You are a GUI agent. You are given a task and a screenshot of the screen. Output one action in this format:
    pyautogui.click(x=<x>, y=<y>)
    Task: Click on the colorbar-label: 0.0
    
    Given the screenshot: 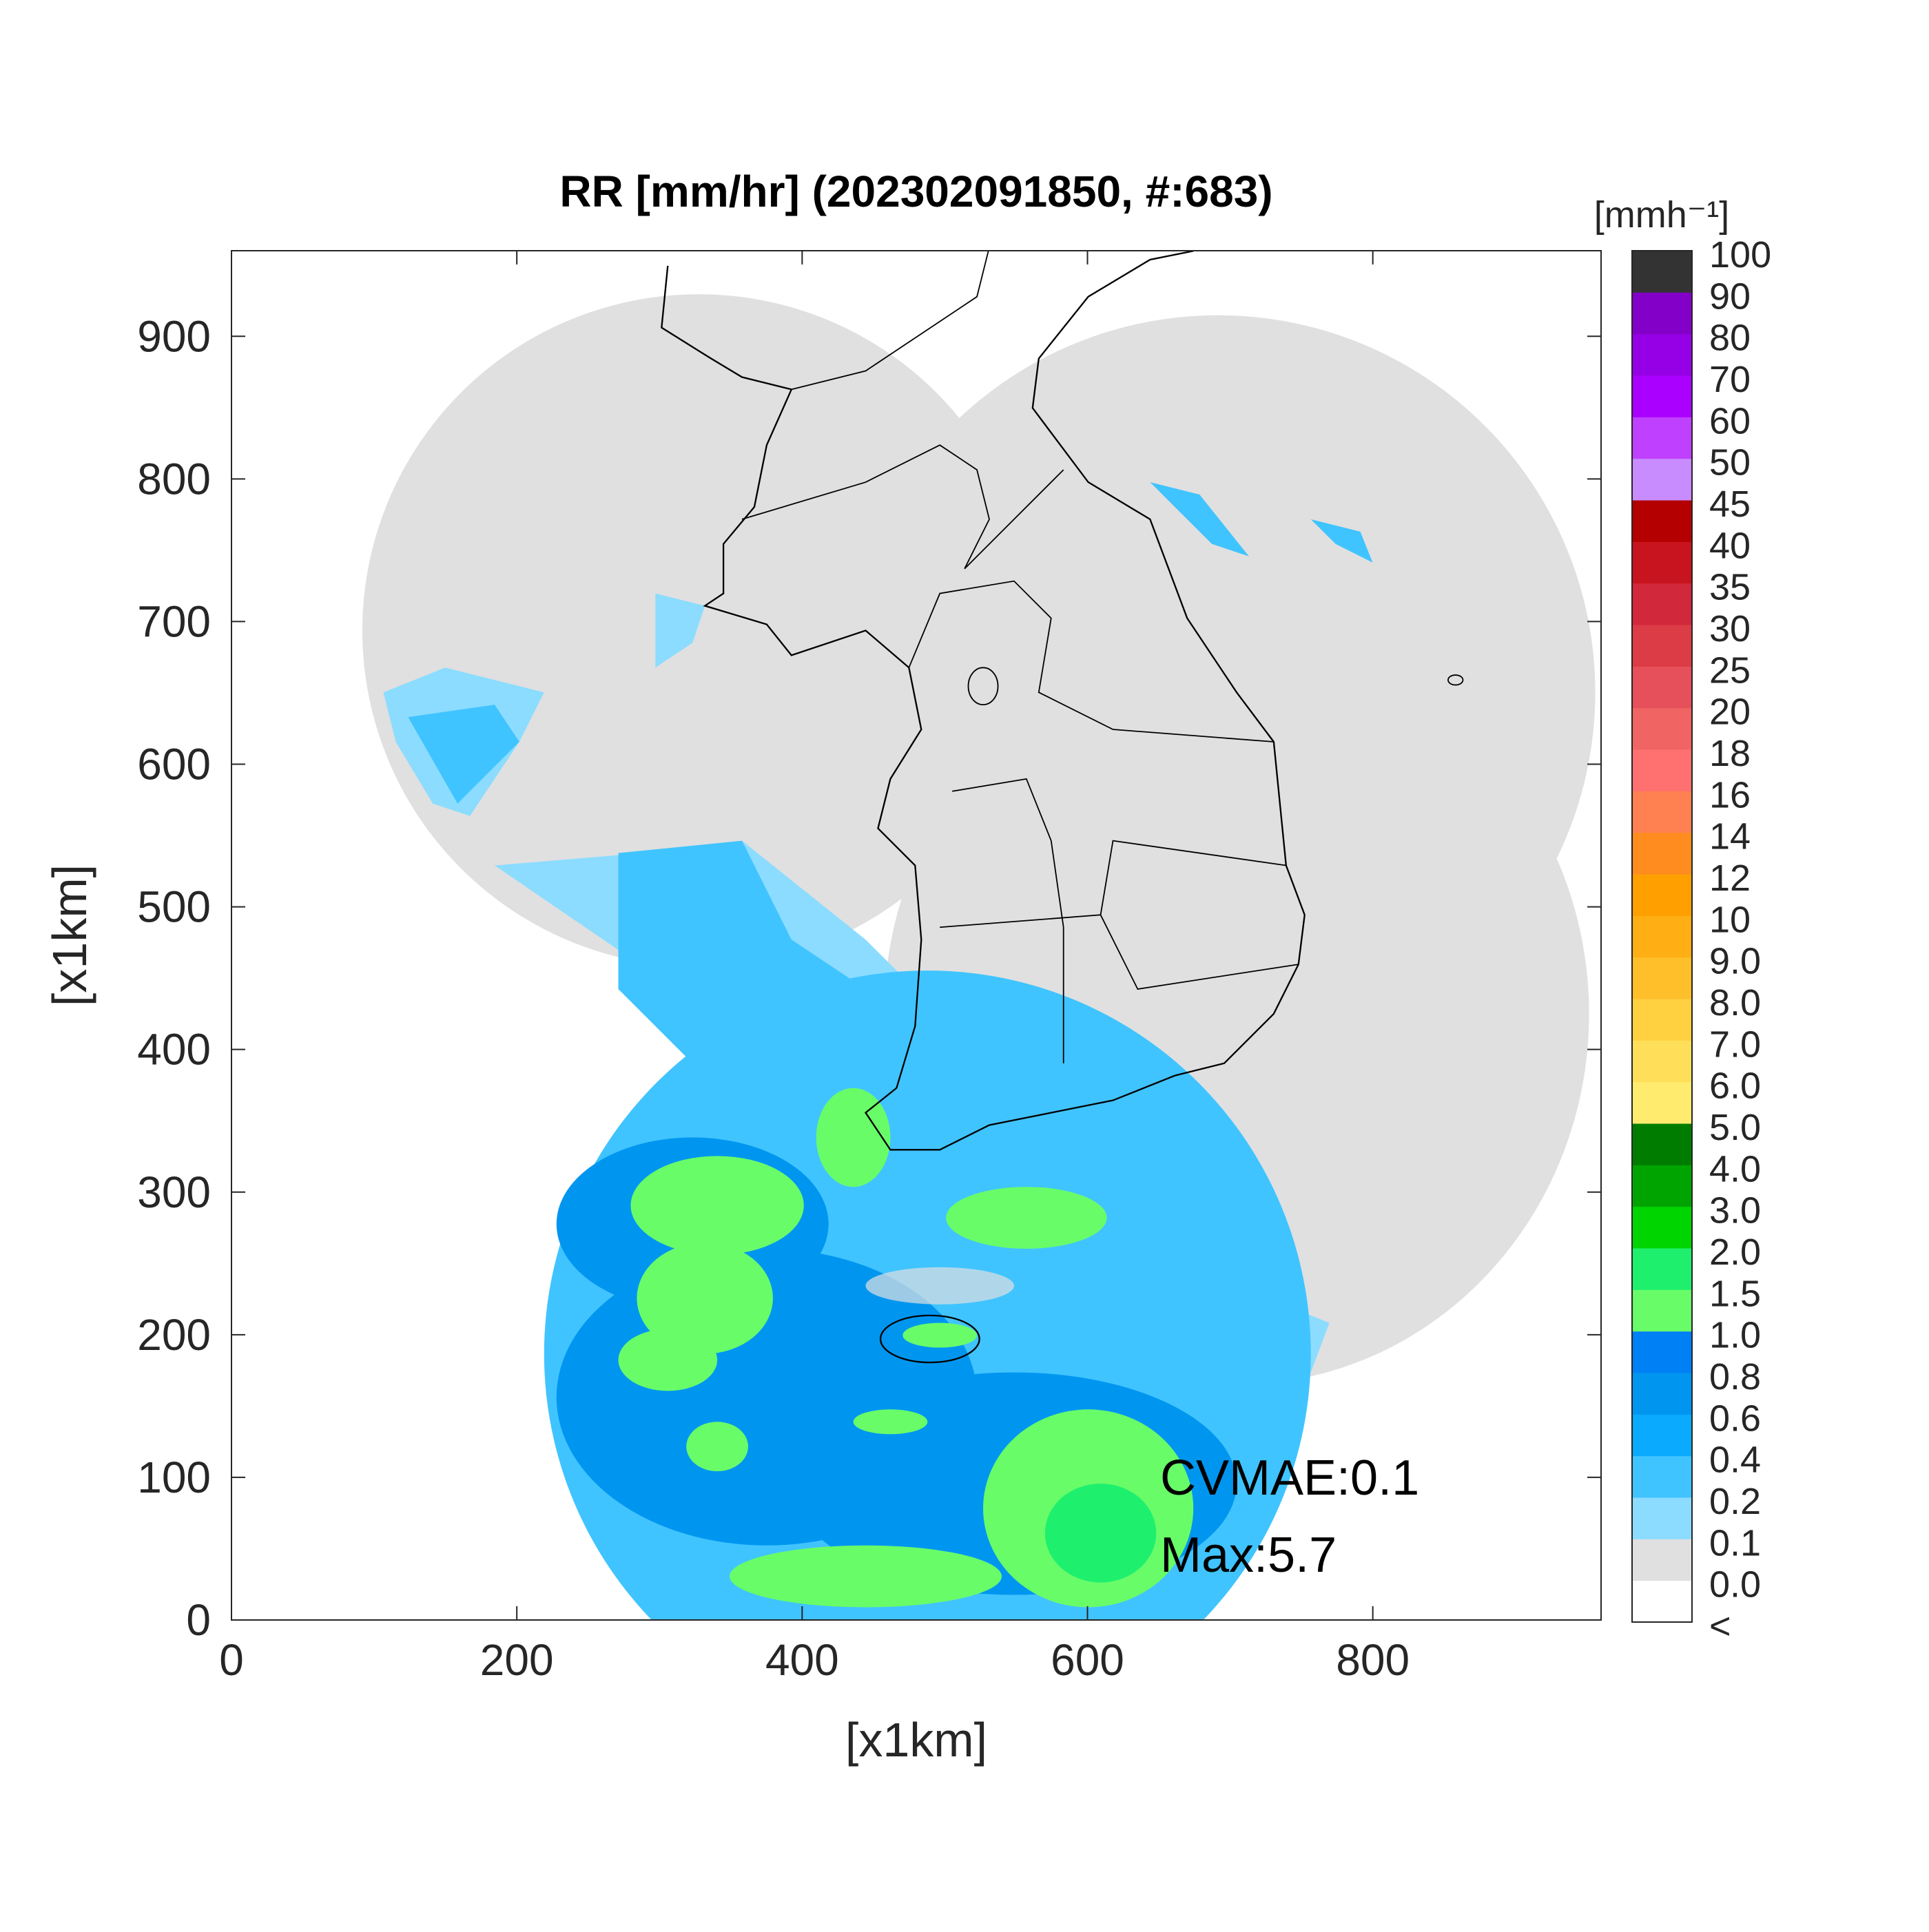 What is the action you would take?
    pyautogui.click(x=1735, y=1585)
    